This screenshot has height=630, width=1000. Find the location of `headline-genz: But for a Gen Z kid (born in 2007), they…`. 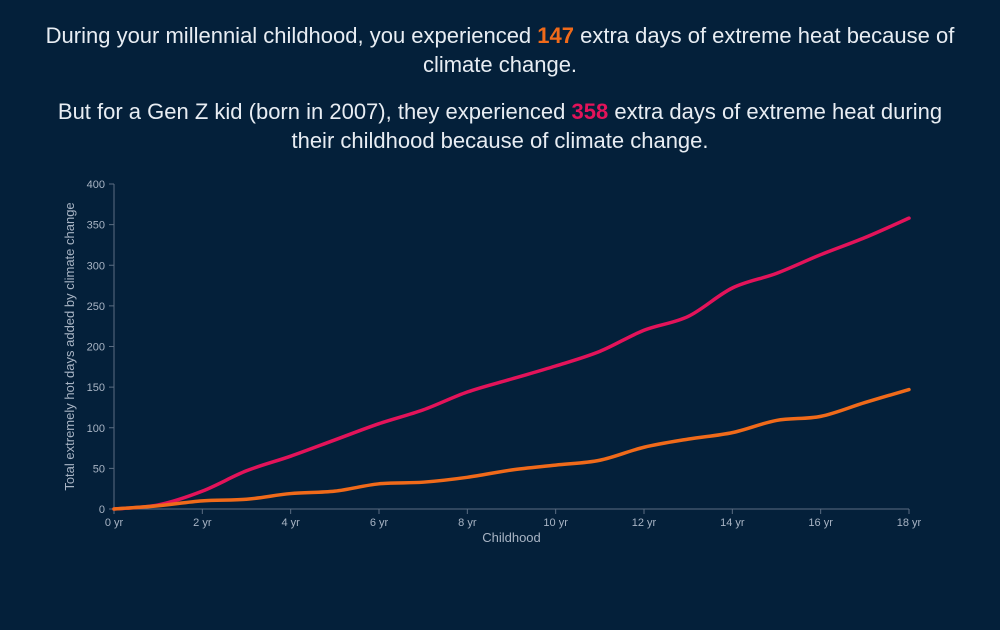

headline-genz: But for a Gen Z kid (born in 2007), they… is located at coordinates (500, 126).